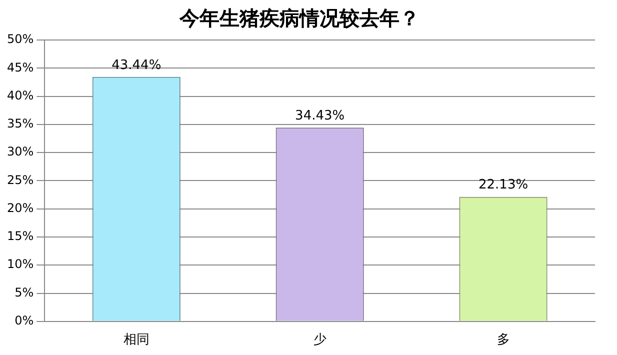 This screenshot has height=355, width=617. I want to click on x-tick-label: 少, so click(319, 340).